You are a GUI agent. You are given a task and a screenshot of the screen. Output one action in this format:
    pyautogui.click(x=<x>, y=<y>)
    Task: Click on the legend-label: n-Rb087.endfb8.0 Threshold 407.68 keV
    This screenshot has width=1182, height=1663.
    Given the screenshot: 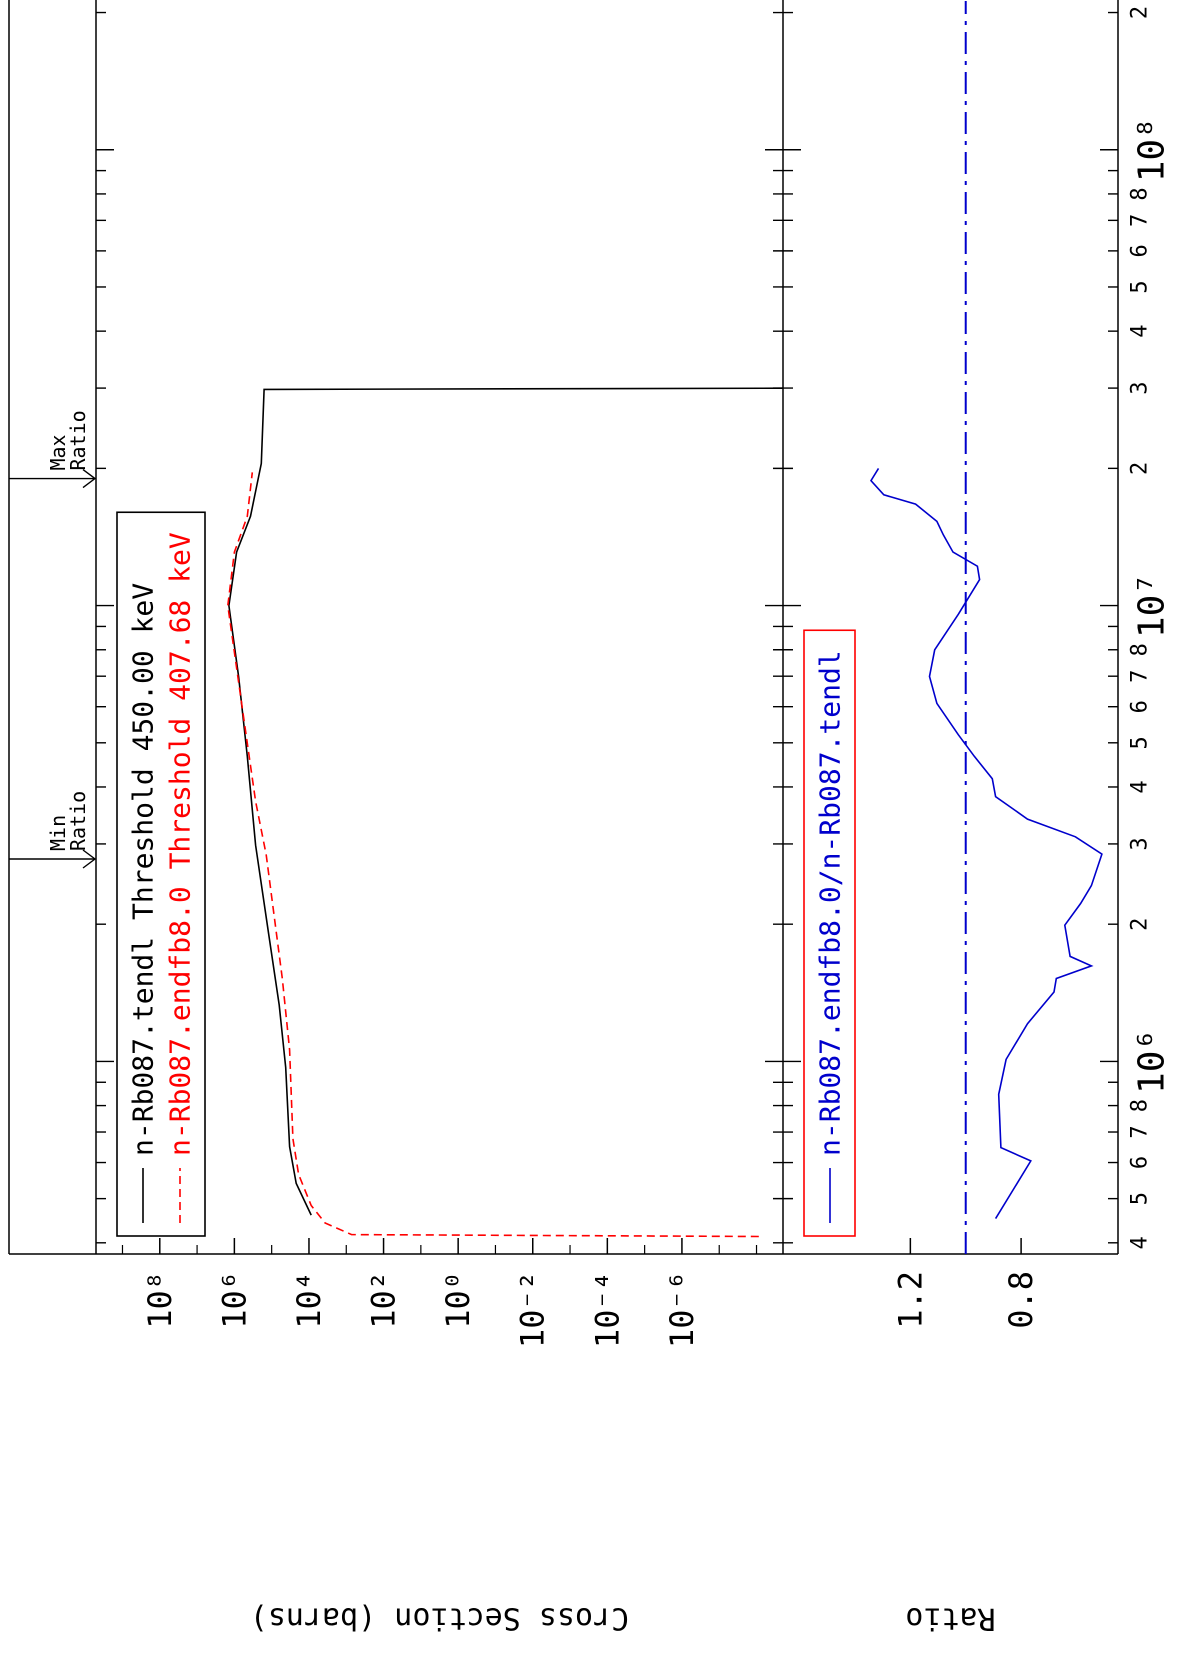 What is the action you would take?
    pyautogui.click(x=180, y=844)
    